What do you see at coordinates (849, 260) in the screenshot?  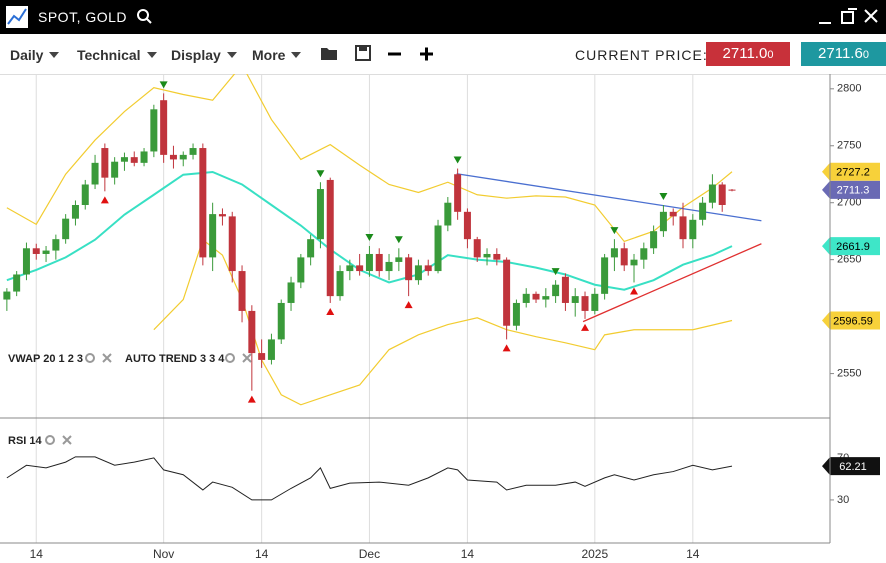 I see `y-tick-label: 2650` at bounding box center [849, 260].